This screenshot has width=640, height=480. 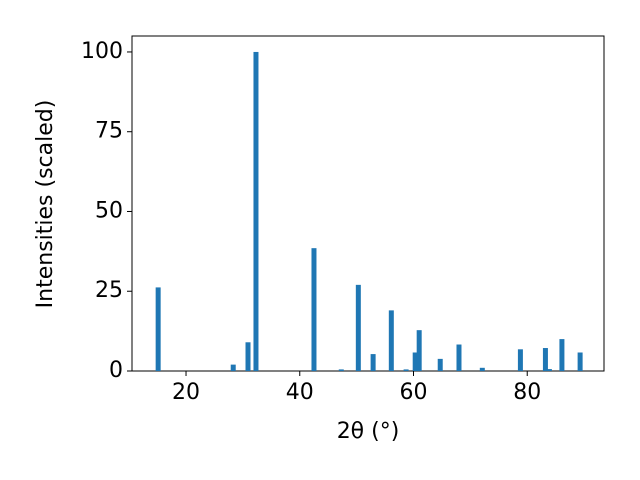 I want to click on y-tick-label: 100, so click(x=102, y=51).